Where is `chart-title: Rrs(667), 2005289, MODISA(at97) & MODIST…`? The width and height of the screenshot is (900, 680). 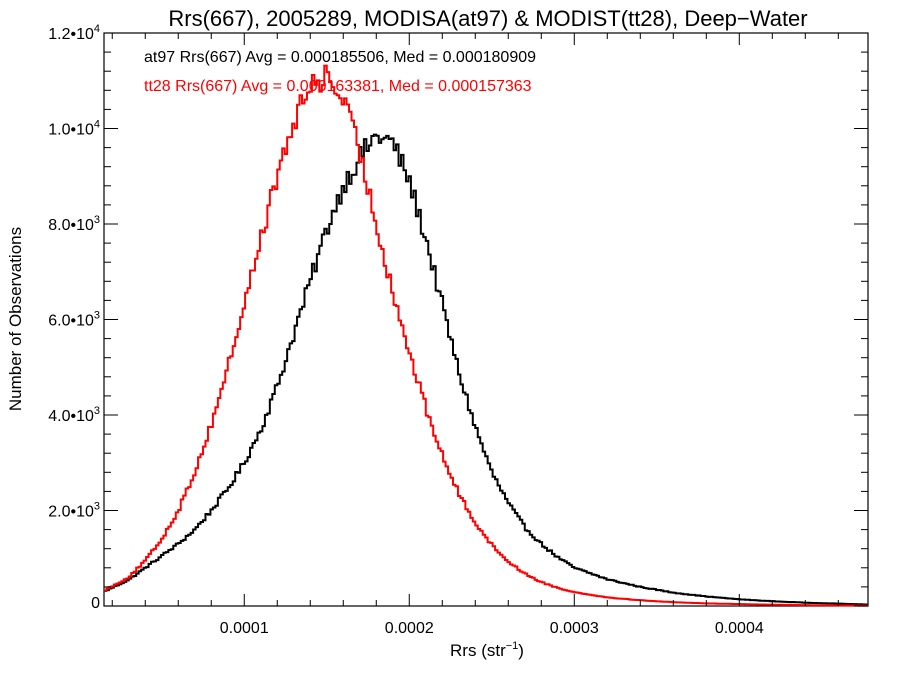 chart-title: Rrs(667), 2005289, MODISA(at97) & MODIST… is located at coordinates (487, 18).